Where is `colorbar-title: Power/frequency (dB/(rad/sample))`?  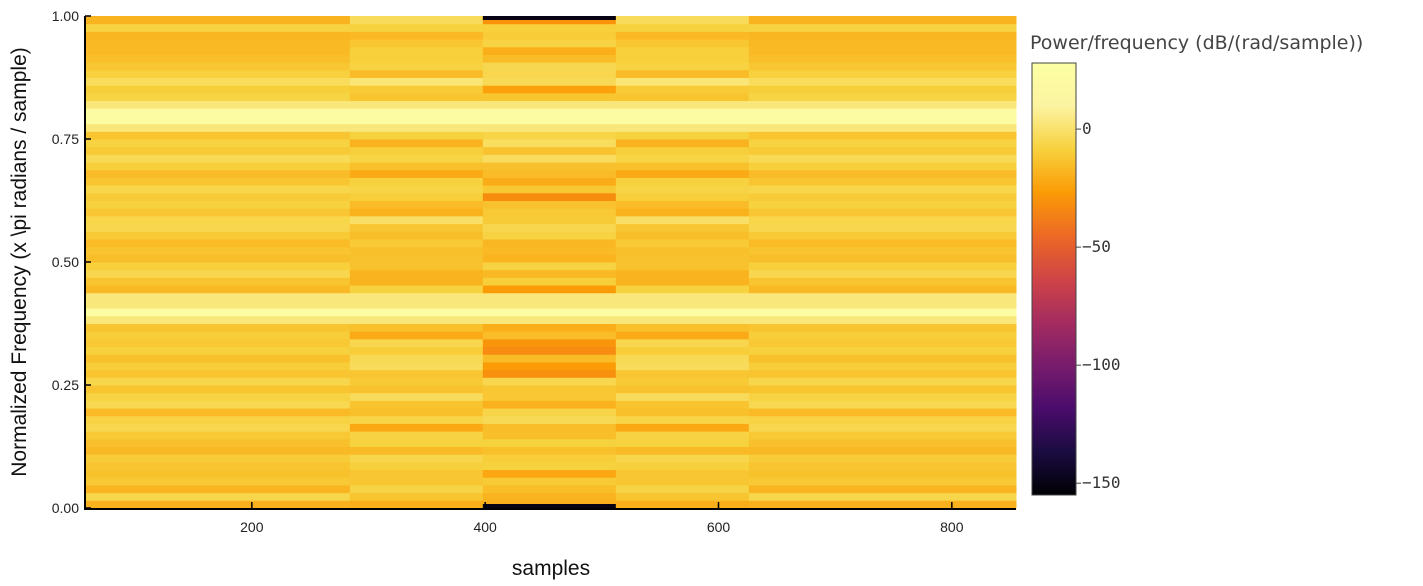
colorbar-title: Power/frequency (dB/(rad/sample)) is located at coordinates (1196, 43).